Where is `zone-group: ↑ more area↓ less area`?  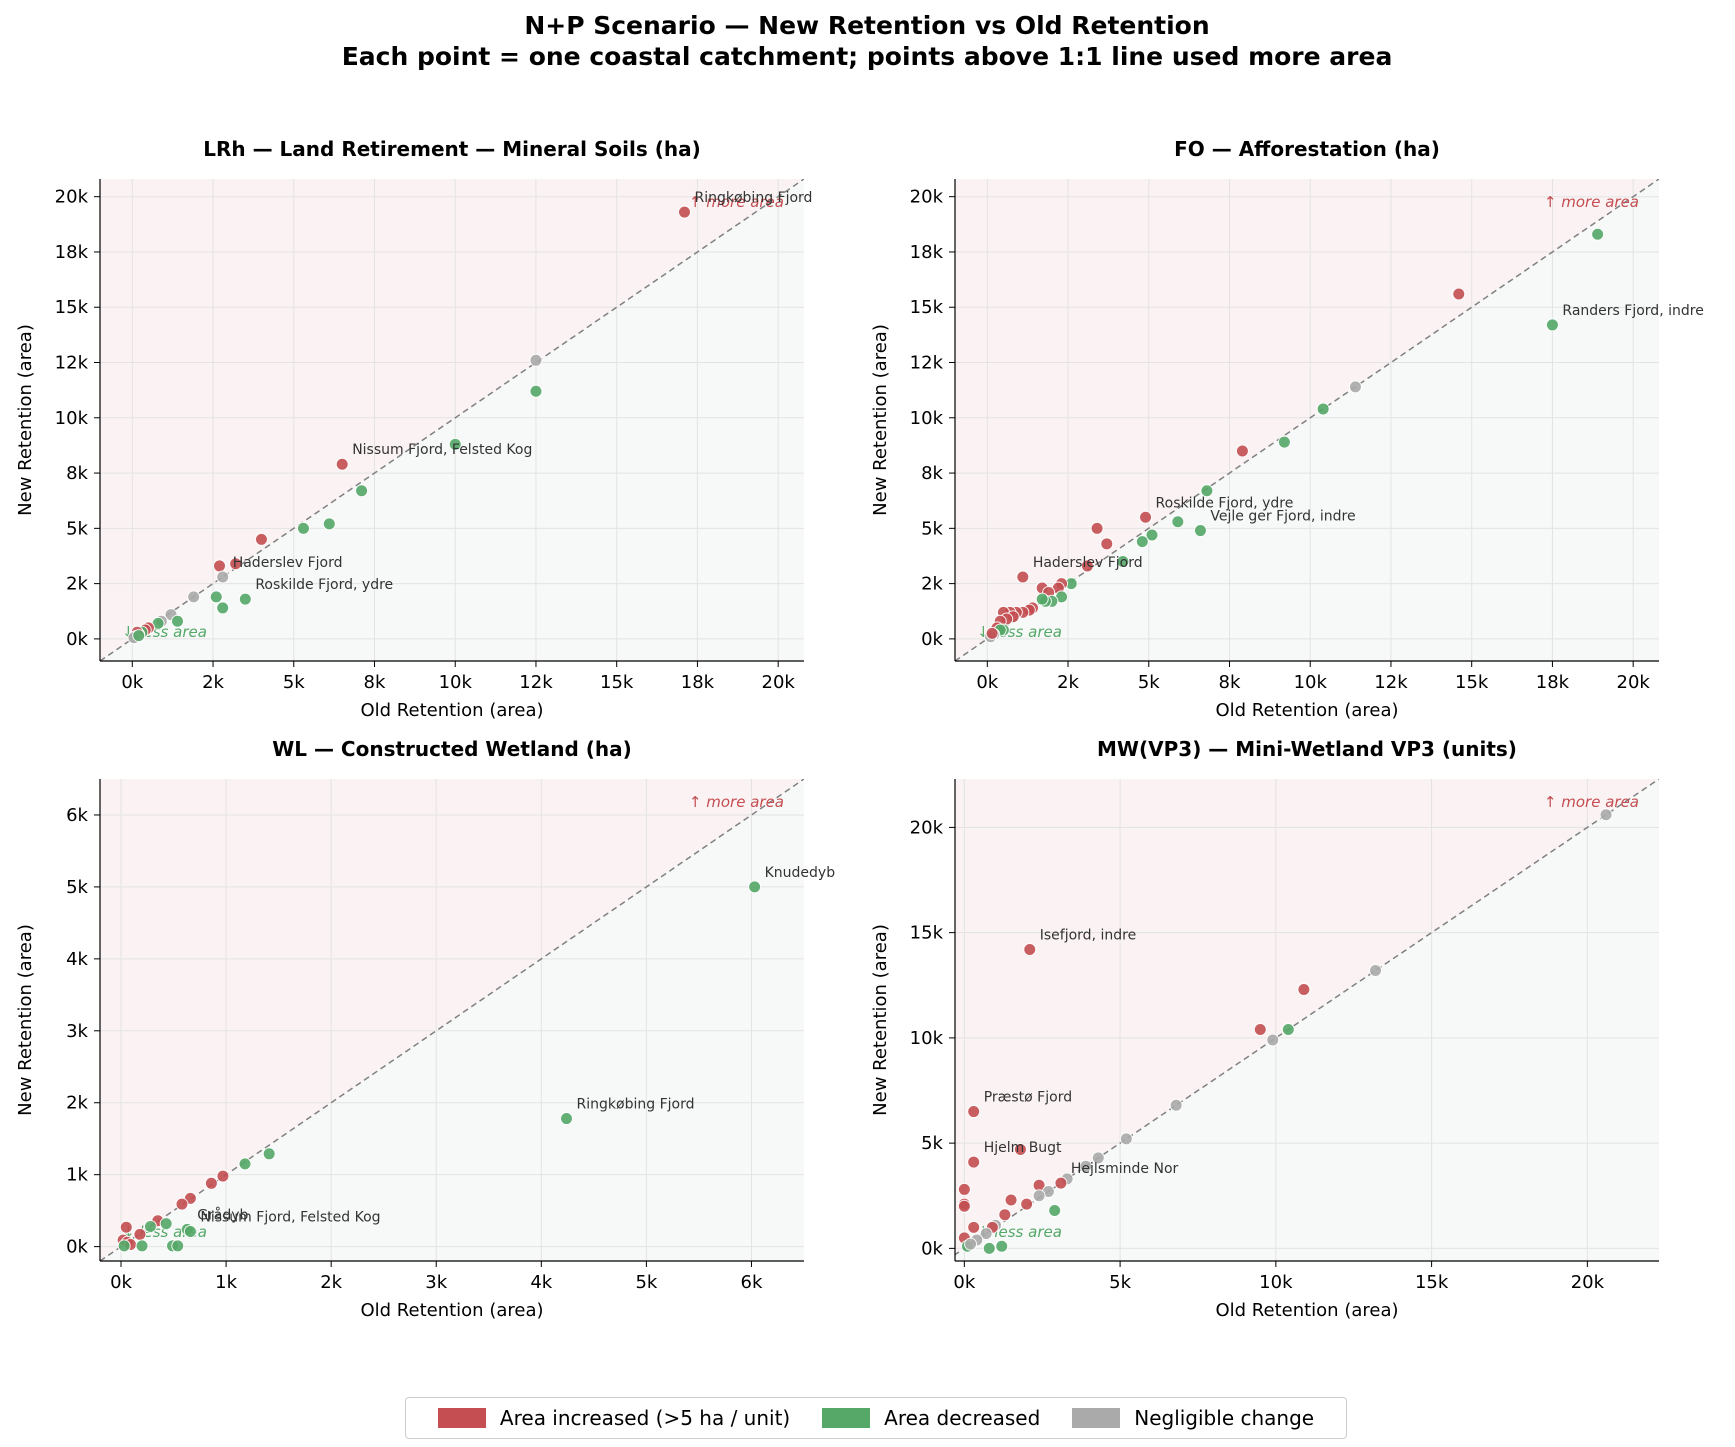
zone-group: ↑ more area↓ less area is located at coordinates (1307, 1020).